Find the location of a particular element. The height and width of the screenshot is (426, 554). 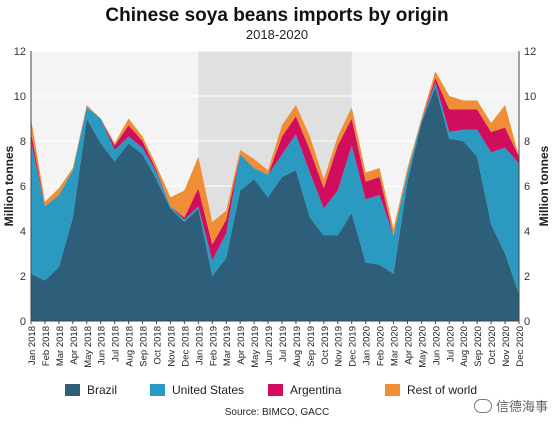

chart-source: Source: BIMCO, GACC is located at coordinates (277, 412).